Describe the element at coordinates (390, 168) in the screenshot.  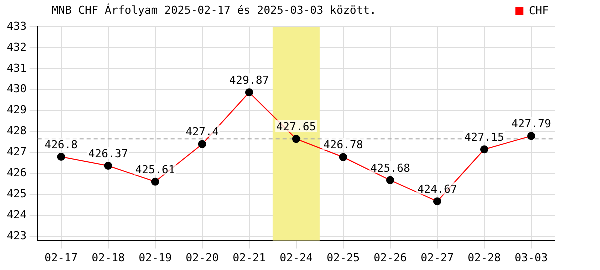
I see `data-label: 425.68` at that location.